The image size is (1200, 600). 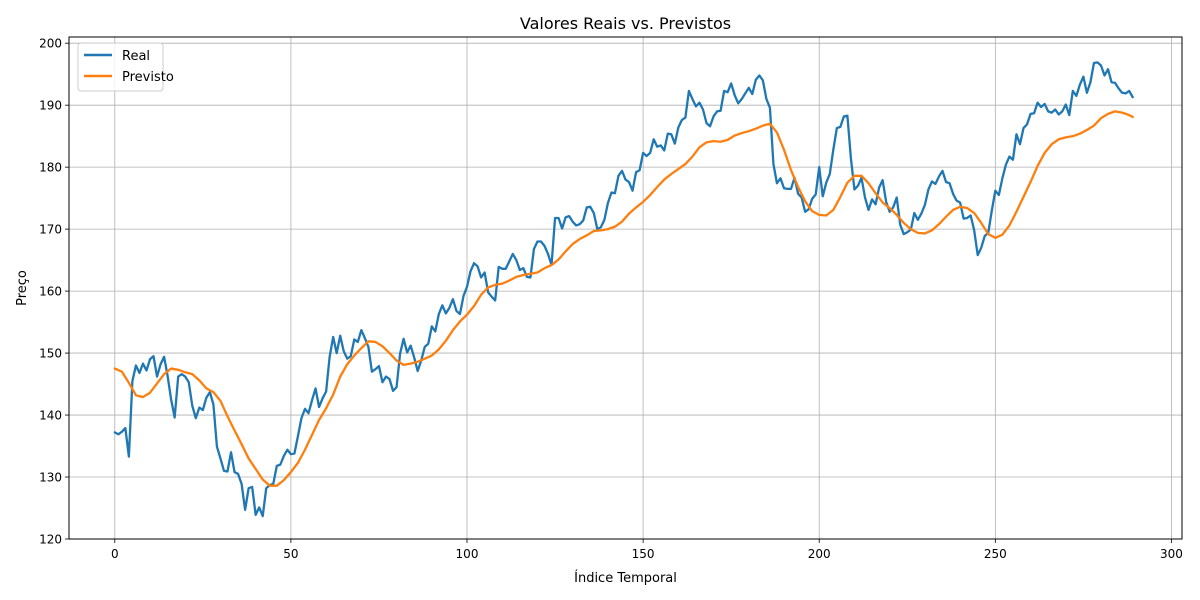 What do you see at coordinates (148, 77) in the screenshot?
I see `legend-label-previsto: Previsto` at bounding box center [148, 77].